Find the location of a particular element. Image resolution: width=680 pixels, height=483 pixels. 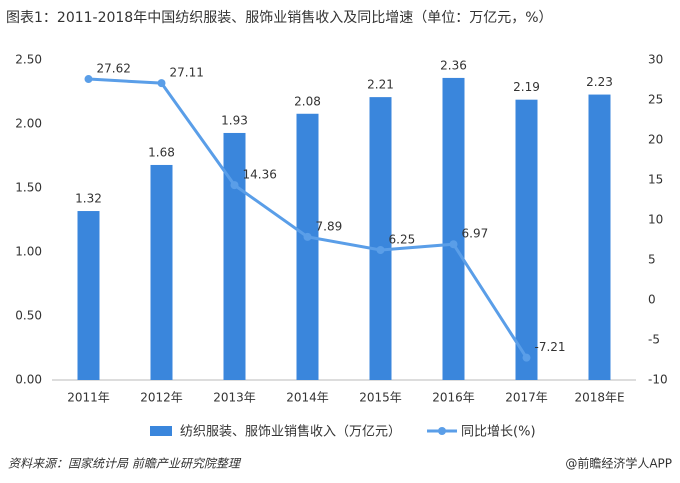

bar-label: 1.68 is located at coordinates (161, 152).